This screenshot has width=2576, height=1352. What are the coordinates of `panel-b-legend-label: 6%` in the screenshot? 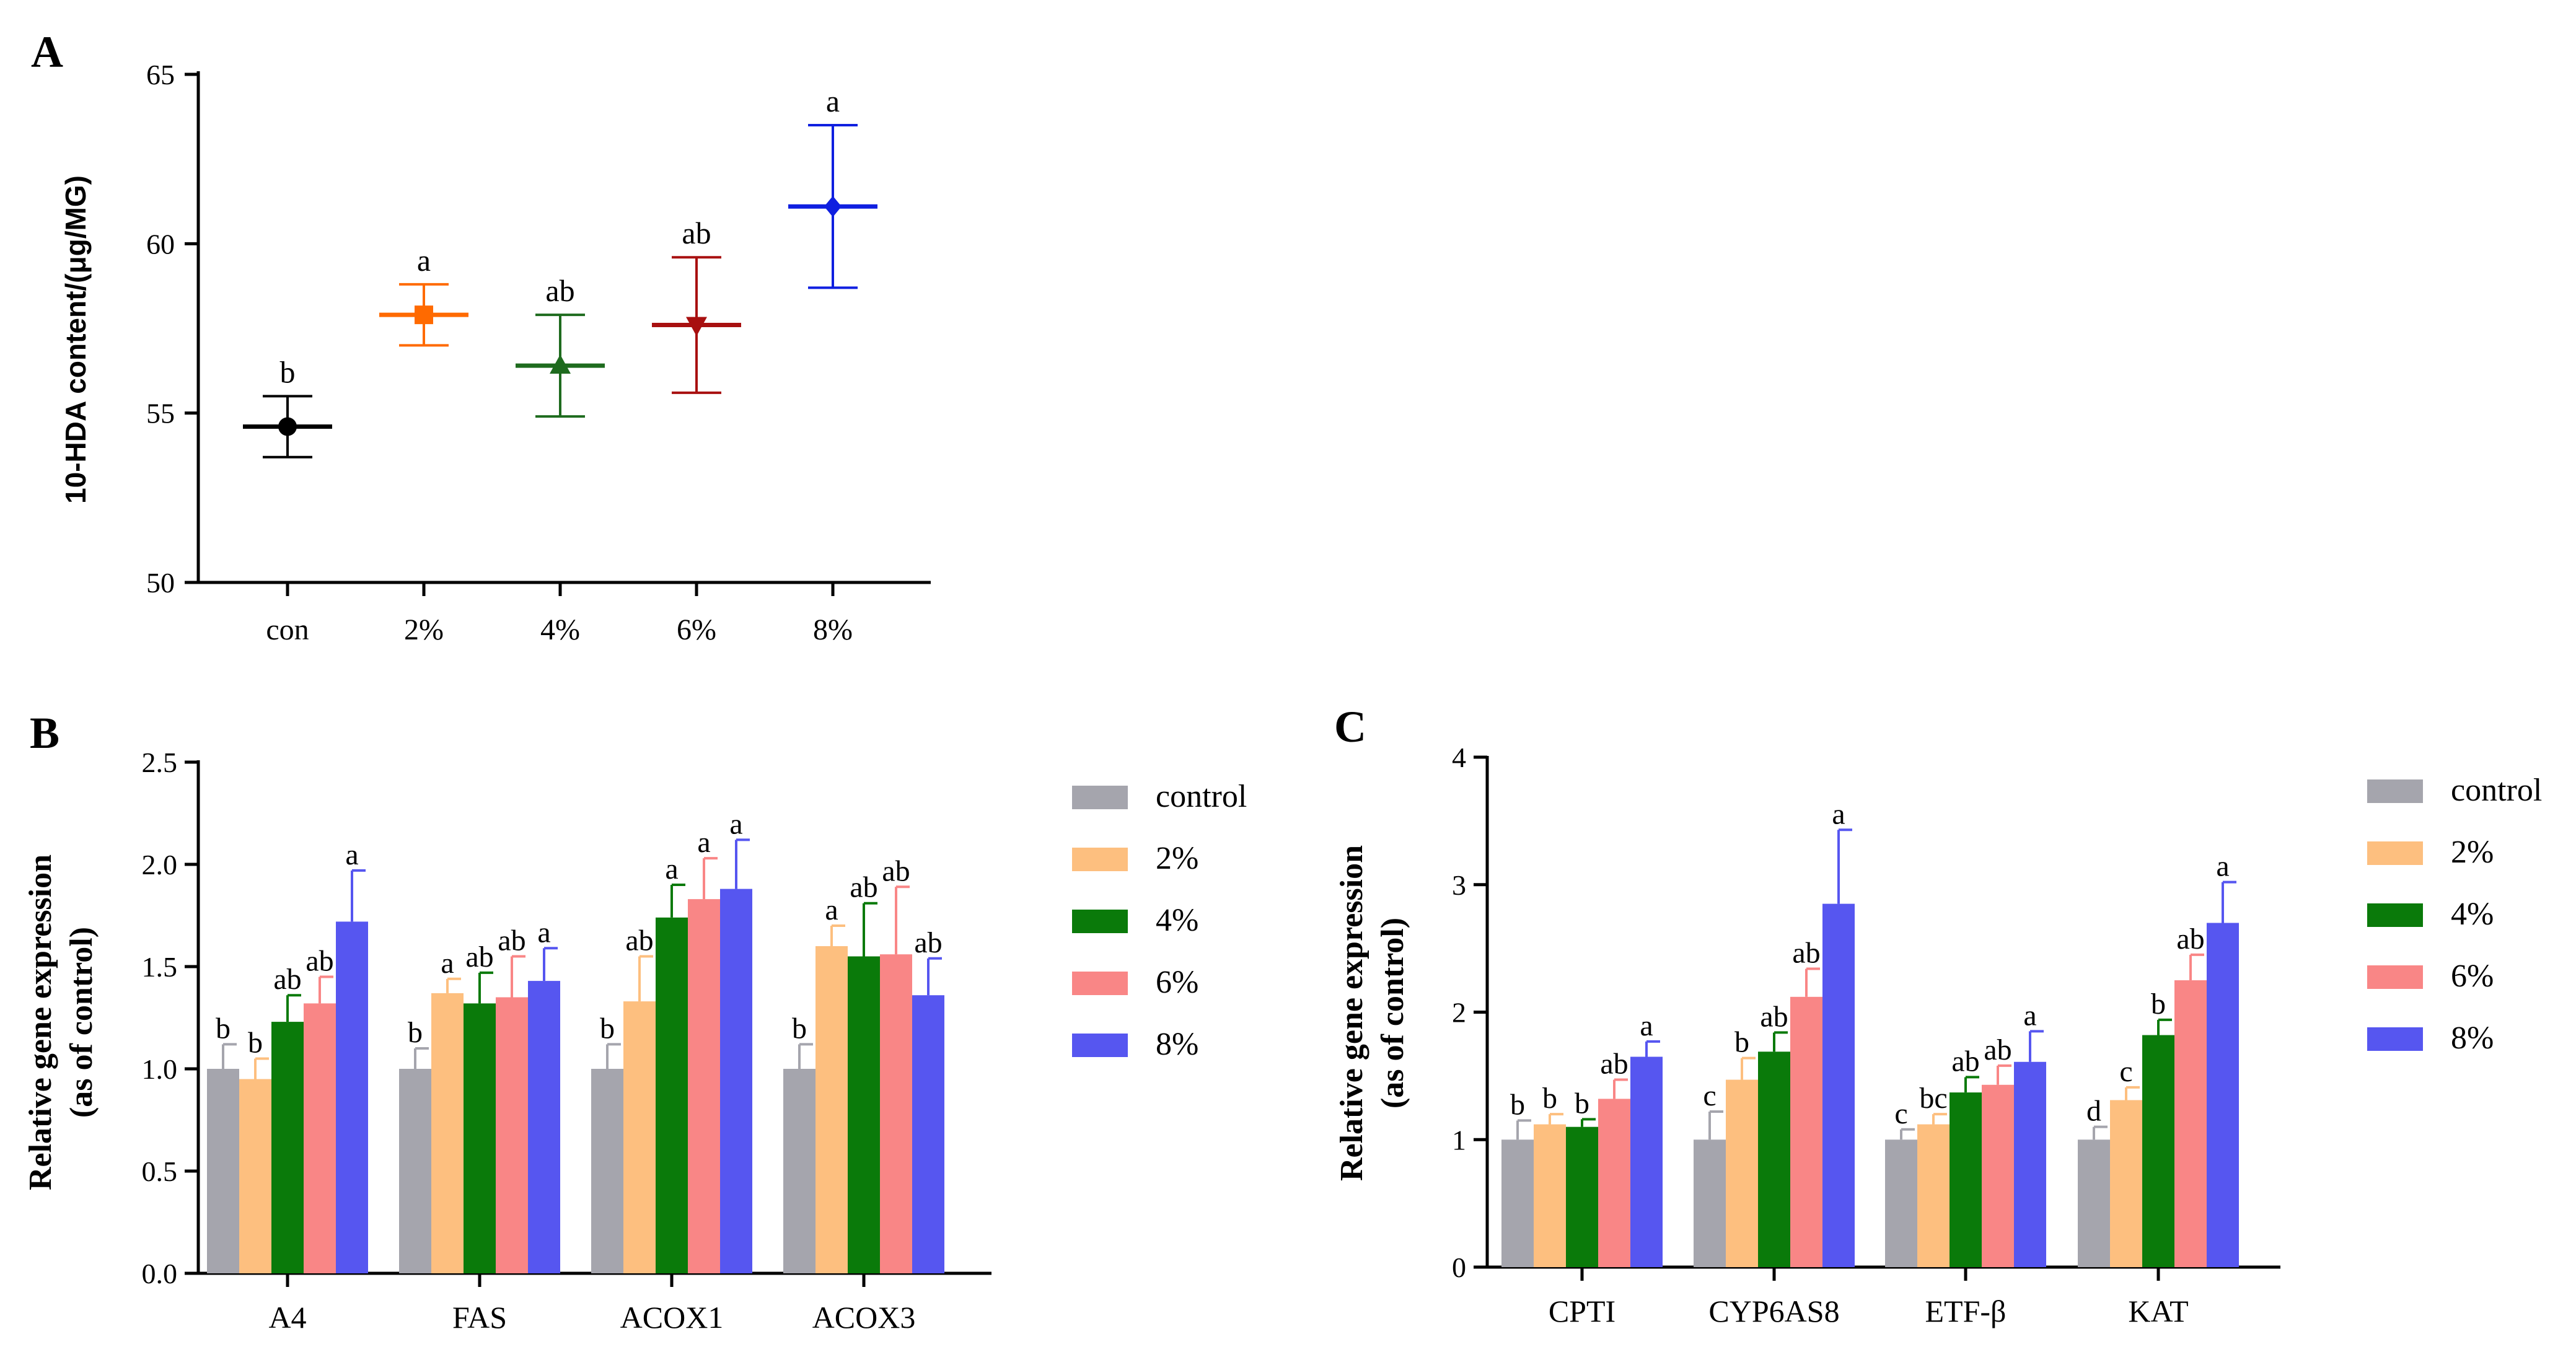 It's located at (1177, 982).